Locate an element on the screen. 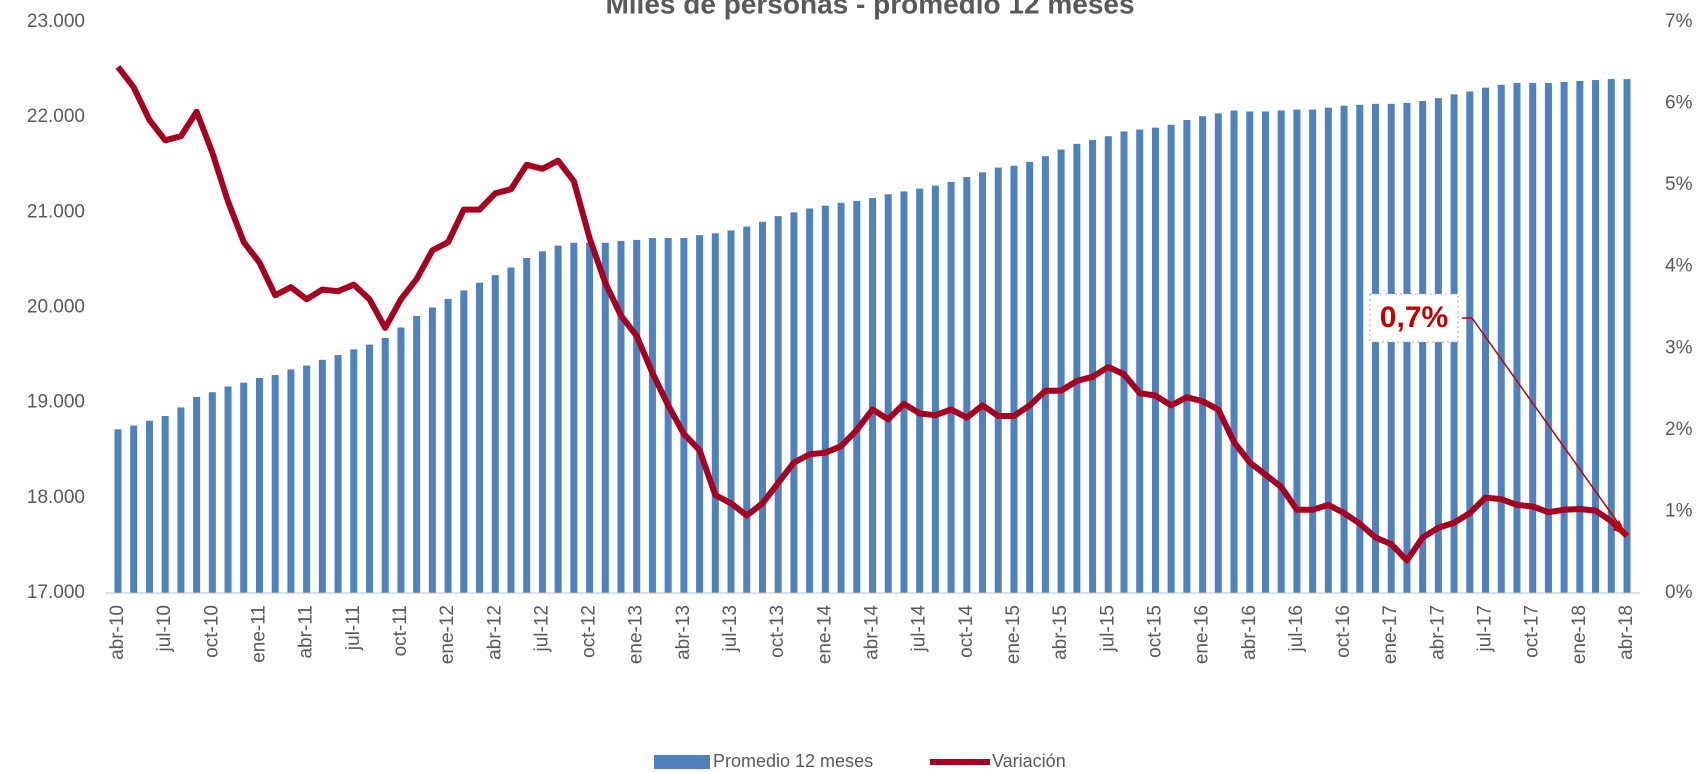 The width and height of the screenshot is (1707, 772). y-tick-label: 21.000 is located at coordinates (56, 211).